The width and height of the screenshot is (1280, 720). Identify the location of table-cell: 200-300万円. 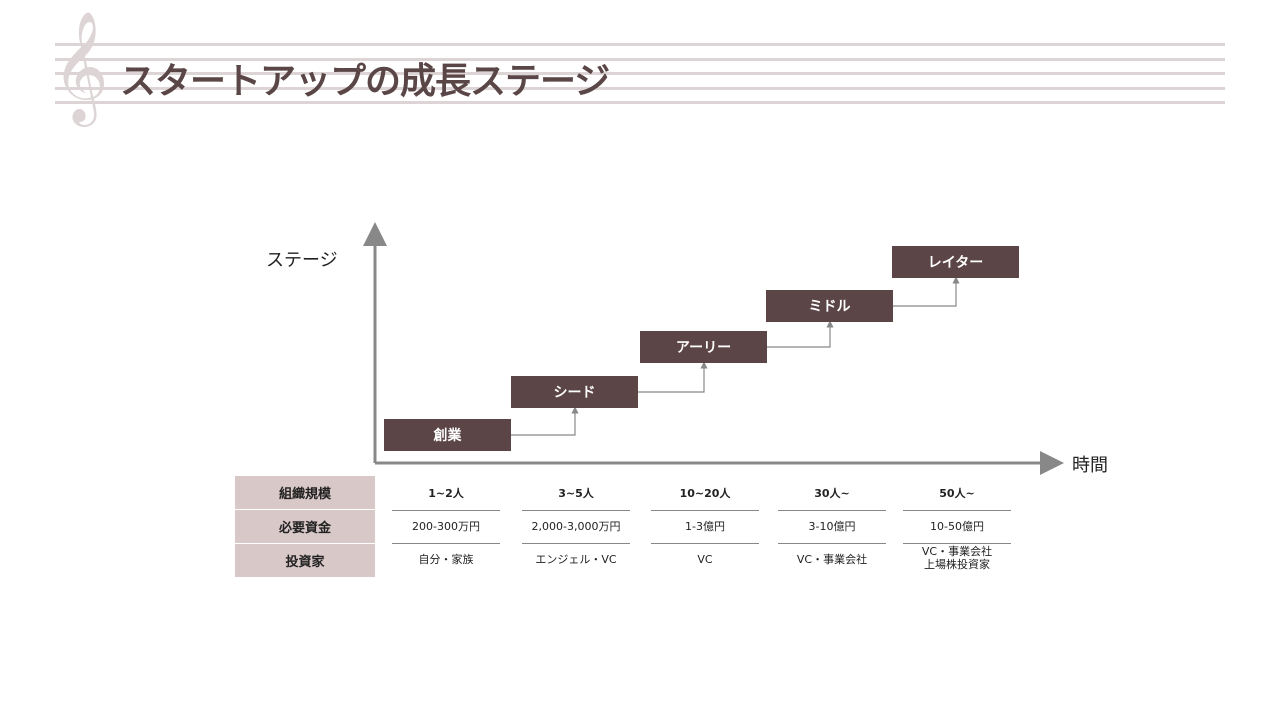
(446, 526).